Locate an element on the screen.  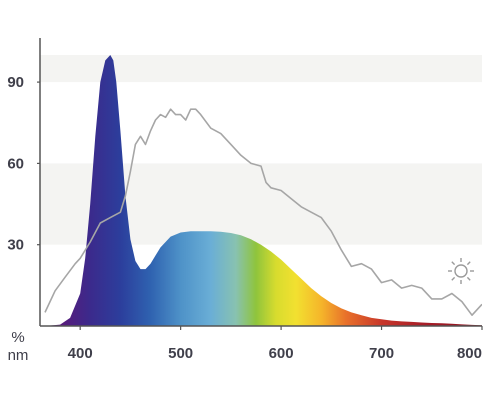
x-tick-label: 800 is located at coordinates (469, 353).